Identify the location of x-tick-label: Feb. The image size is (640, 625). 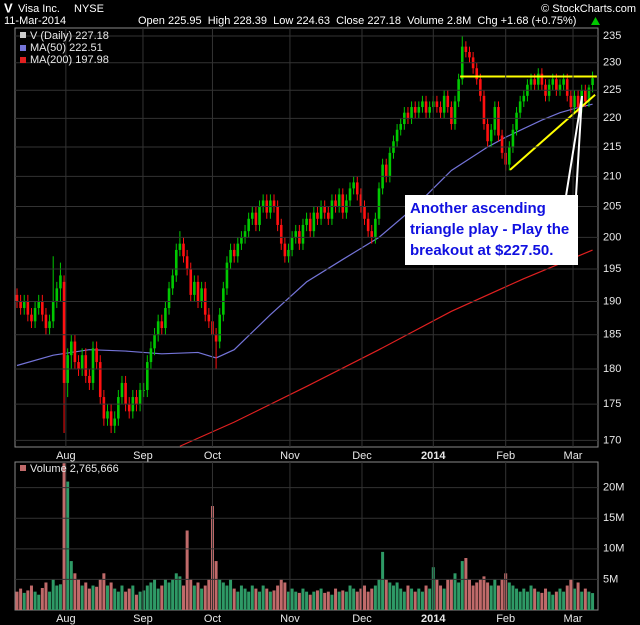
(505, 619).